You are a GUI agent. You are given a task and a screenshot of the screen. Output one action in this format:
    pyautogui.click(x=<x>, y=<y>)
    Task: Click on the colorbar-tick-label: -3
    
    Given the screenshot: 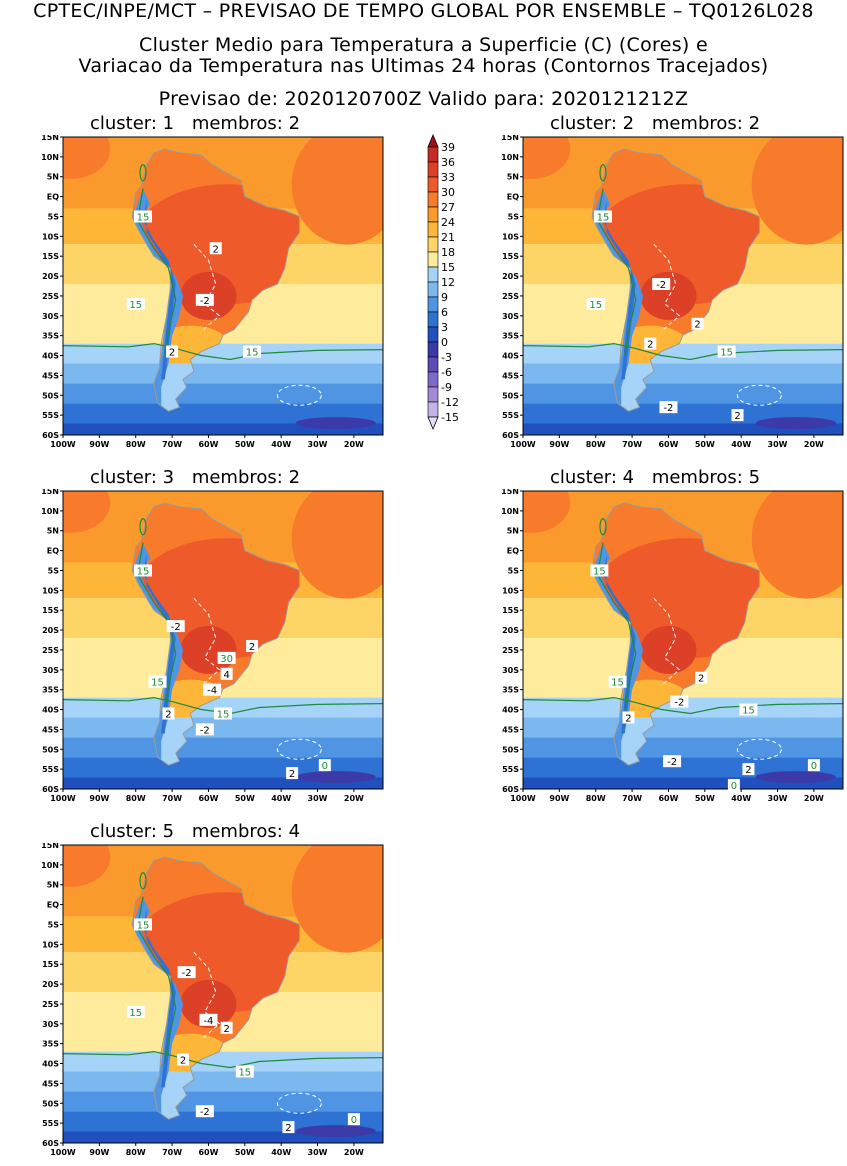 What is the action you would take?
    pyautogui.click(x=446, y=357)
    